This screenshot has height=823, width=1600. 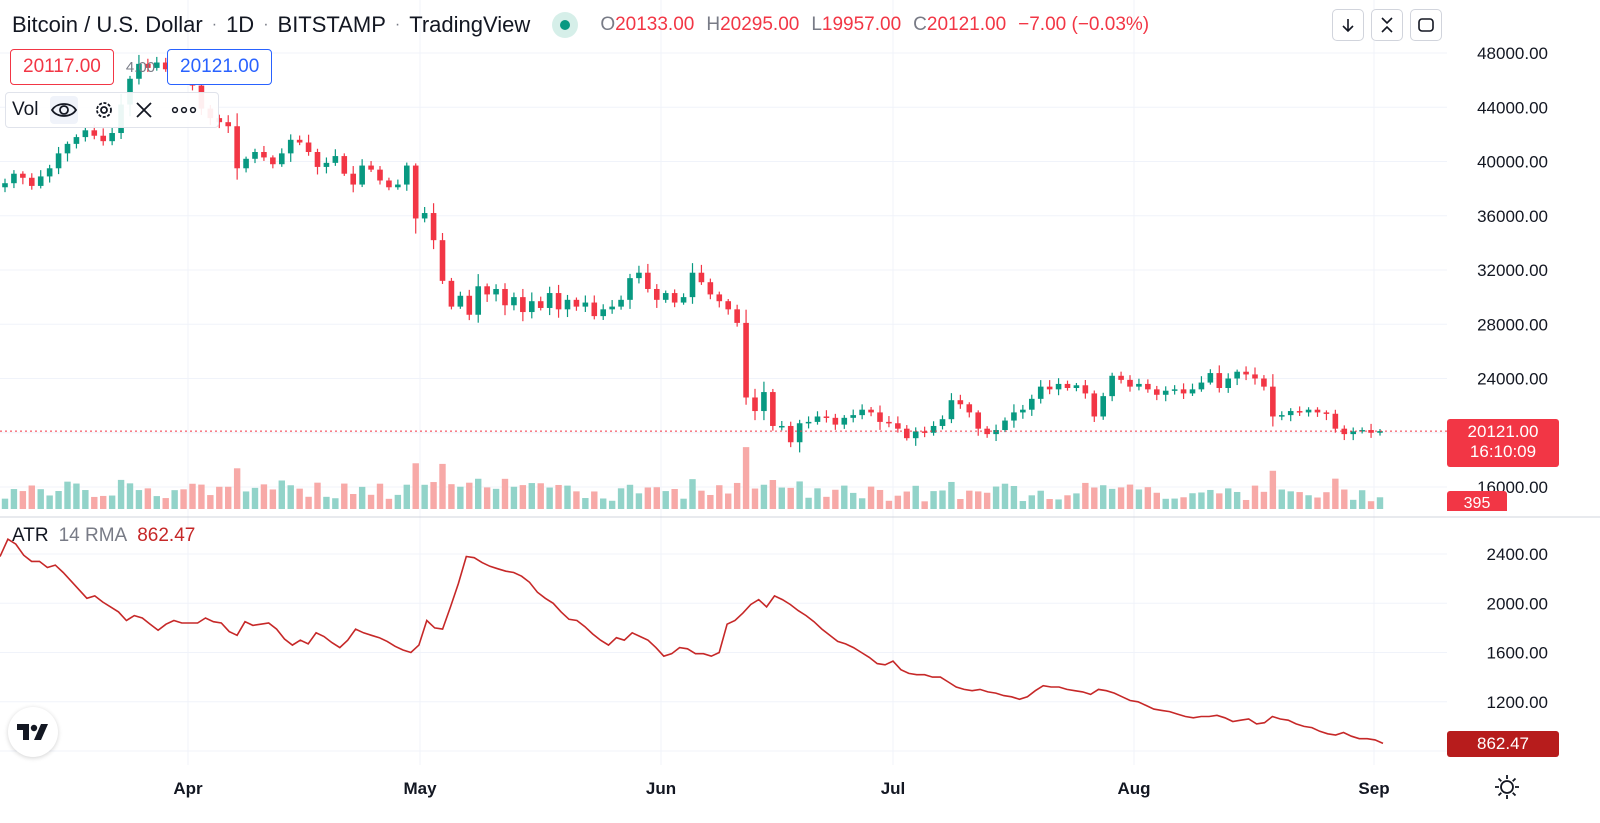 What do you see at coordinates (1512, 53) in the screenshot?
I see `price-tick-label: 48000.00` at bounding box center [1512, 53].